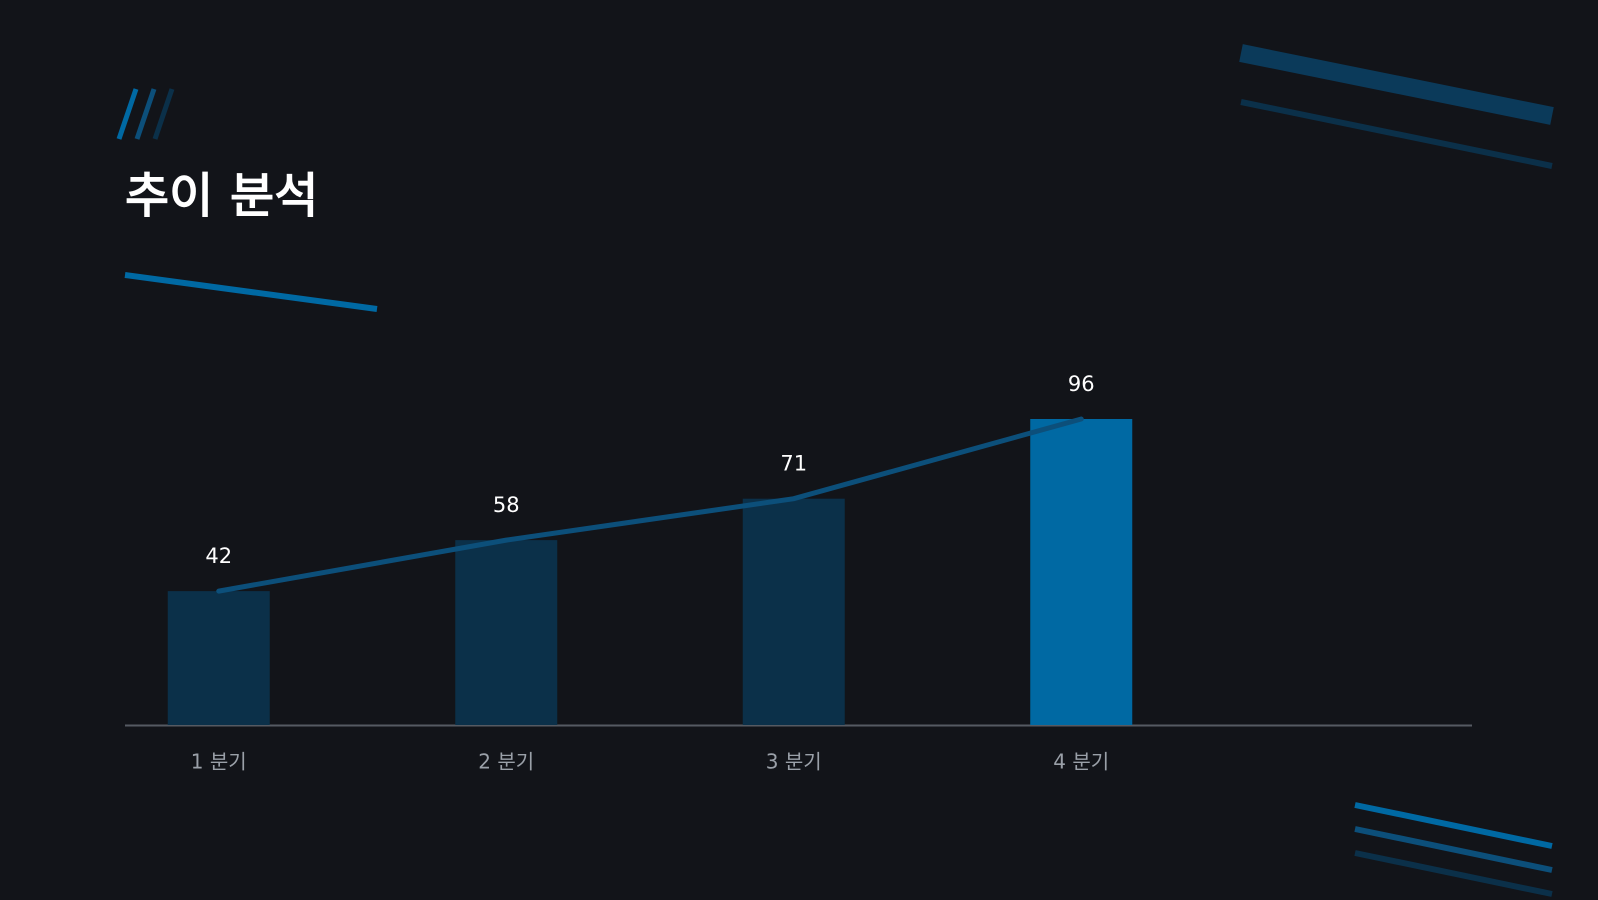 The height and width of the screenshot is (900, 1598). Describe the element at coordinates (794, 762) in the screenshot. I see `x-tick-label: 3 분기` at that location.